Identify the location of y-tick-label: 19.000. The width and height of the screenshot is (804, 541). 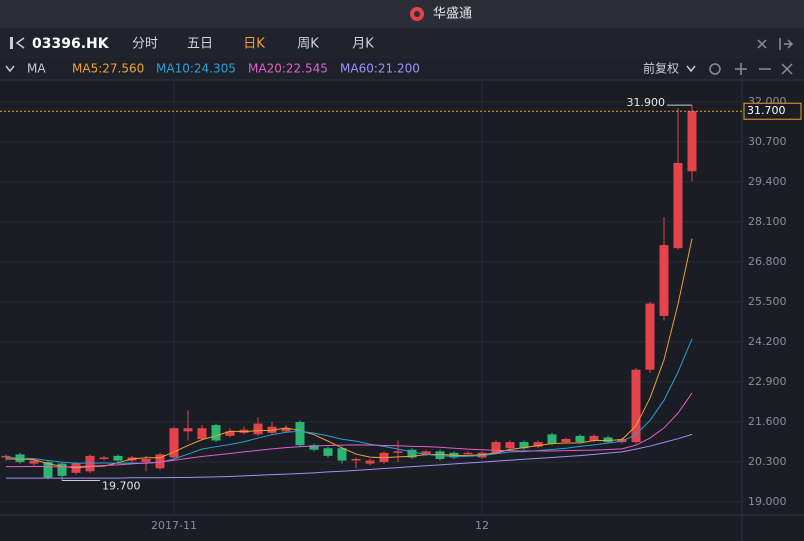
(767, 501).